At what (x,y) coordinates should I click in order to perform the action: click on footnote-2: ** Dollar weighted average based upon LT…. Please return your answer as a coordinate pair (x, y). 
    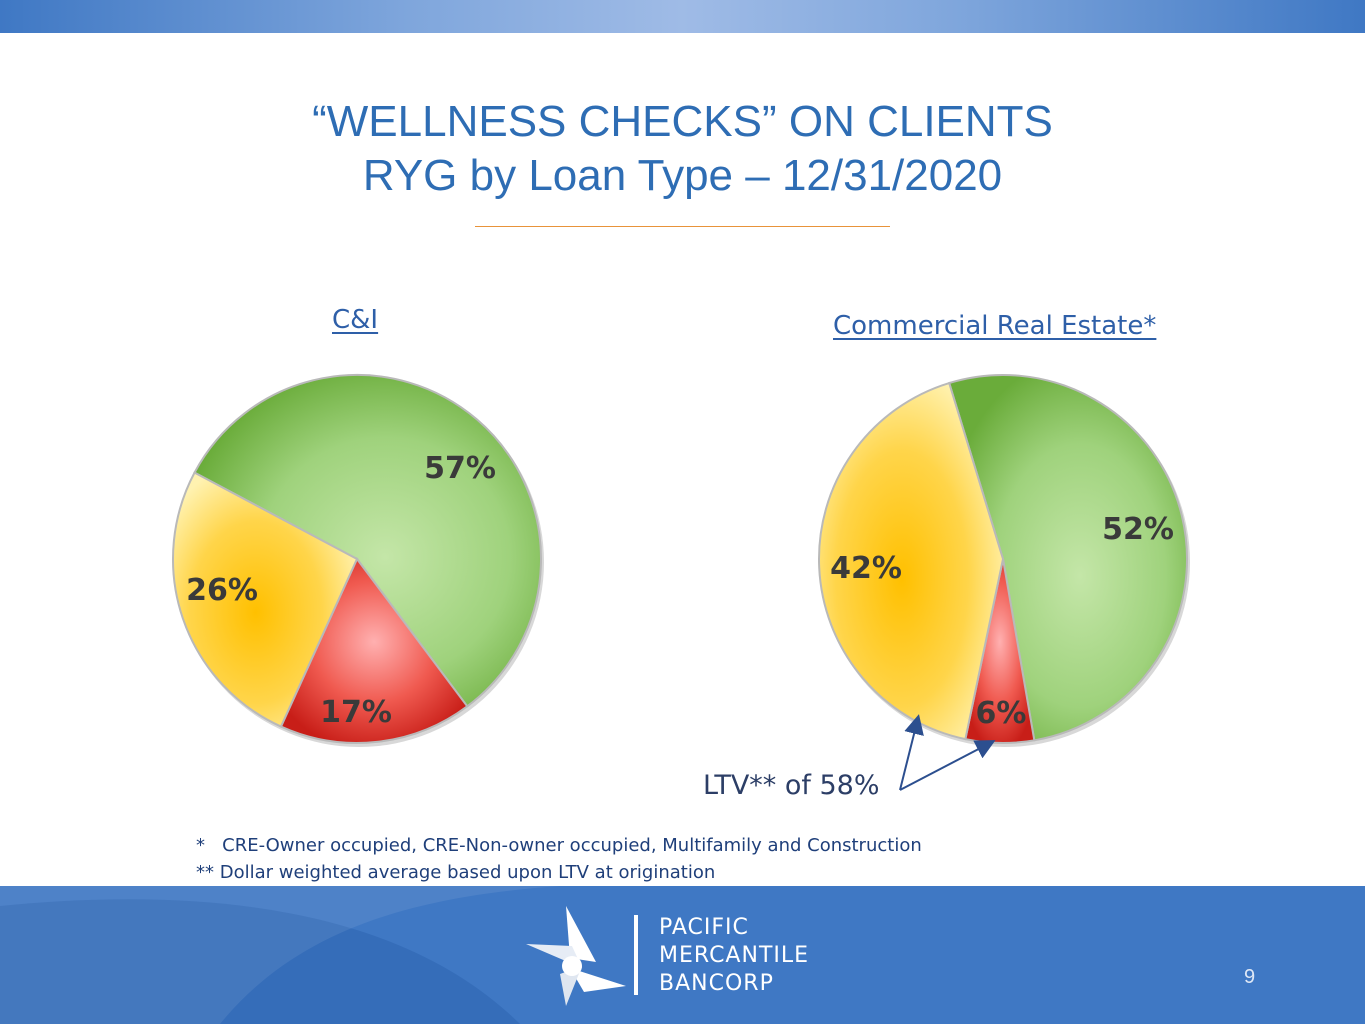
    Looking at the image, I should click on (456, 872).